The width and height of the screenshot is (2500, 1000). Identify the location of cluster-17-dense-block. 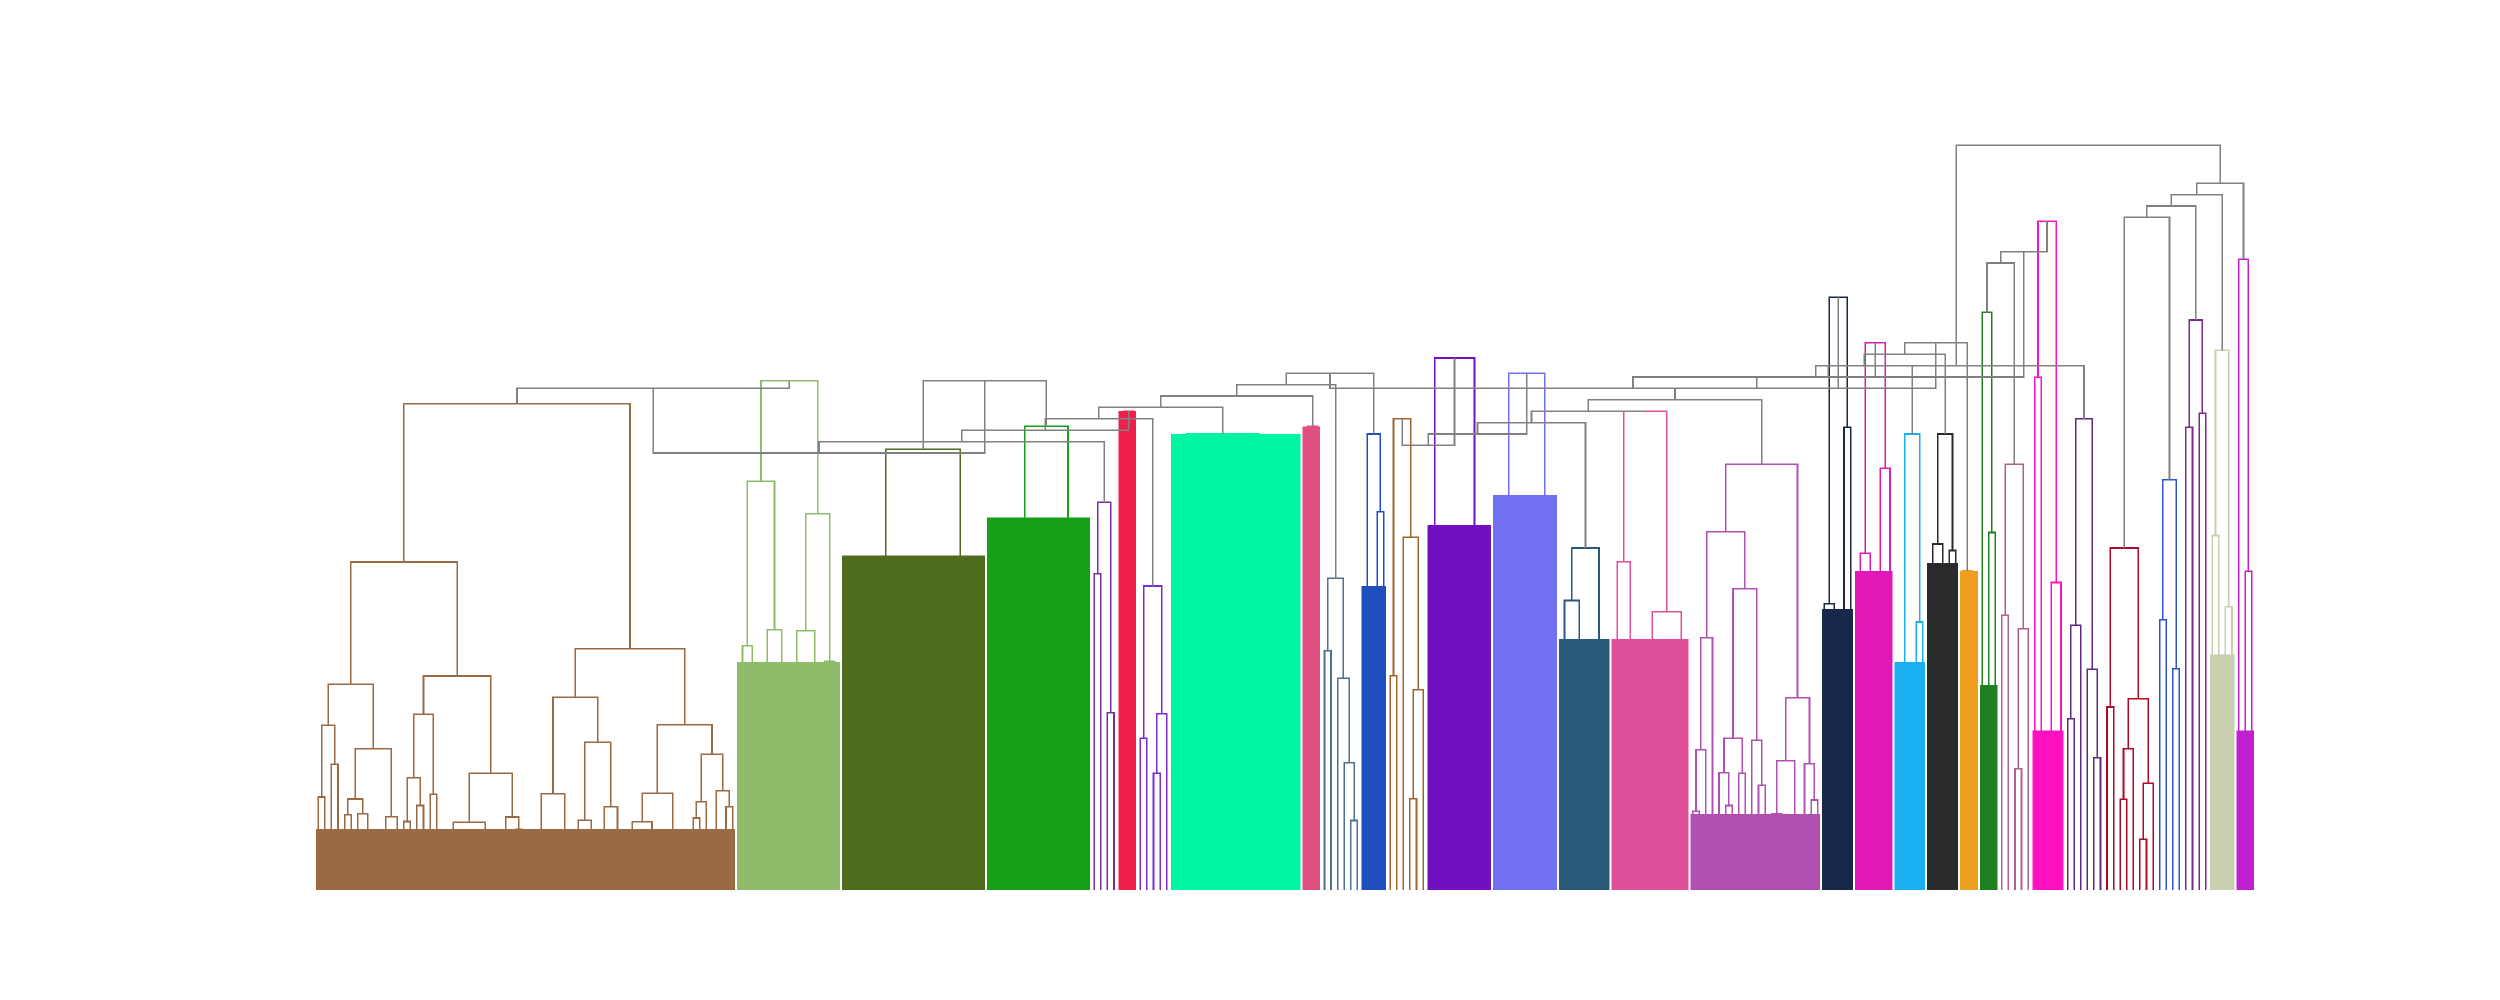
(1755, 852).